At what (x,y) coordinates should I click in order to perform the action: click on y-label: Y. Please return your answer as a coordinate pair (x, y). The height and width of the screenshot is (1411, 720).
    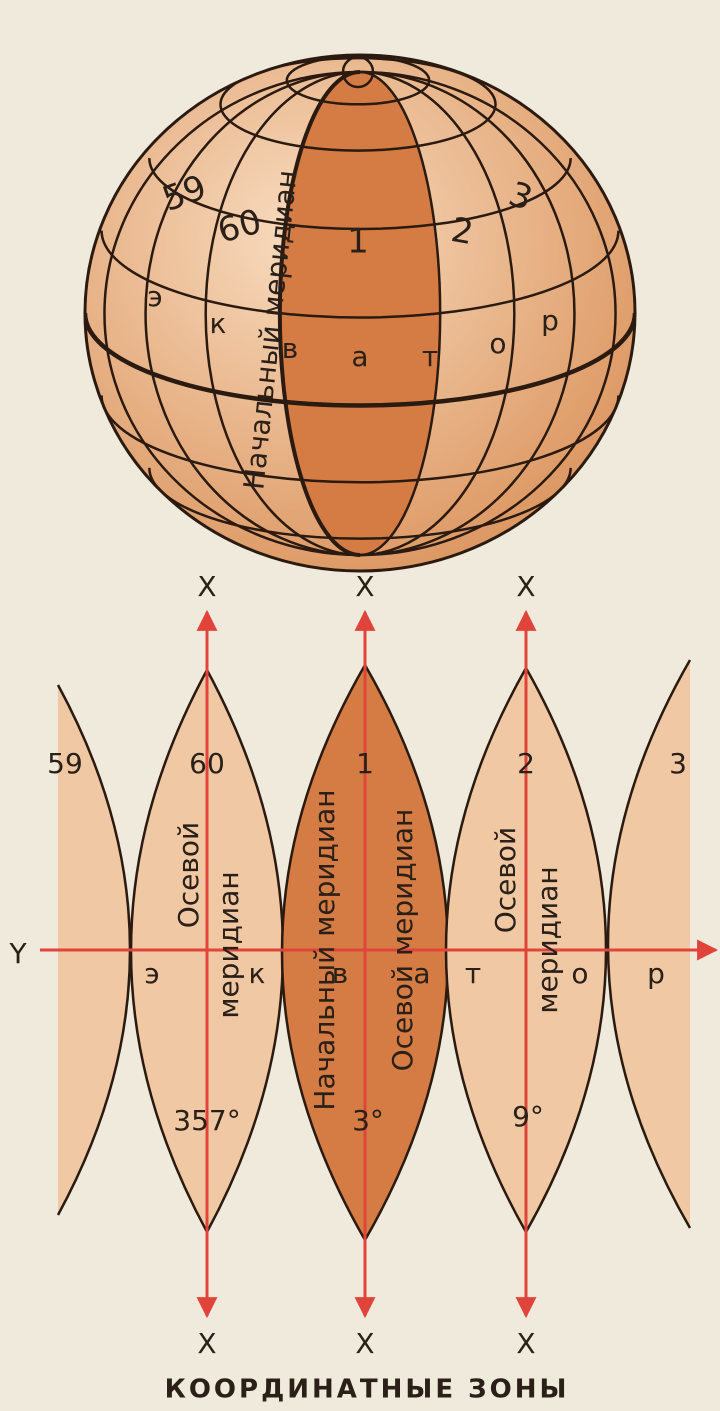
    Looking at the image, I should click on (17, 953).